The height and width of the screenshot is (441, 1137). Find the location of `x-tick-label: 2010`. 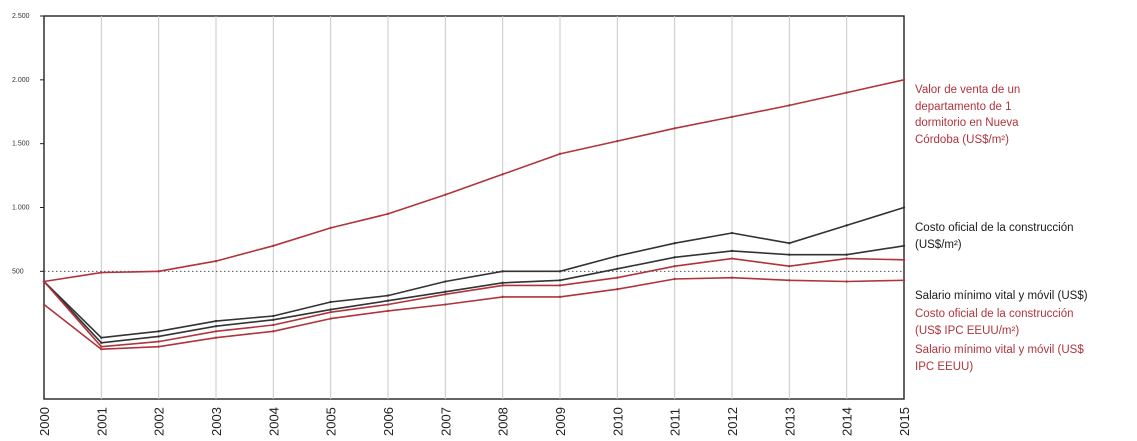

x-tick-label: 2010 is located at coordinates (617, 421).